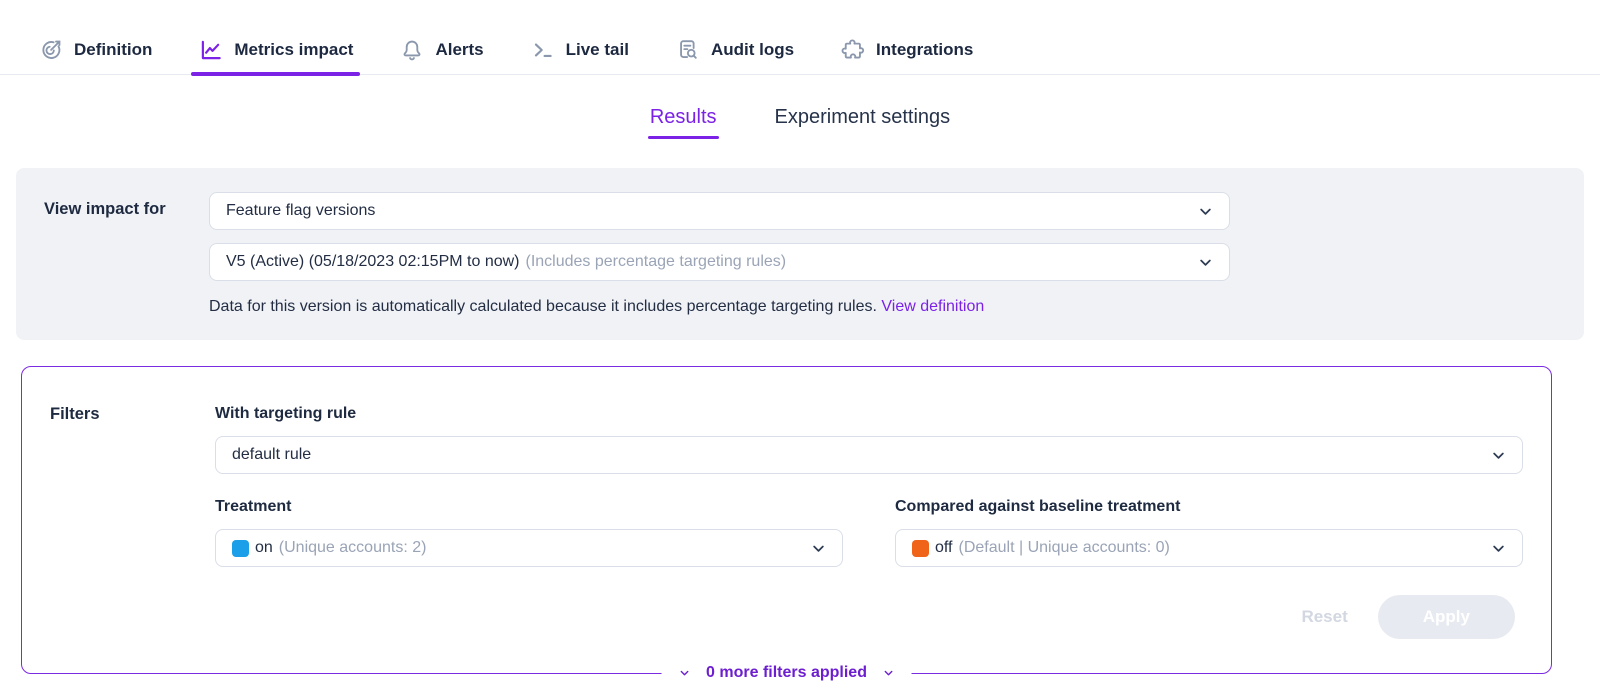 This screenshot has width=1600, height=689. Describe the element at coordinates (253, 506) in the screenshot. I see `treatment-label: Treatment` at that location.